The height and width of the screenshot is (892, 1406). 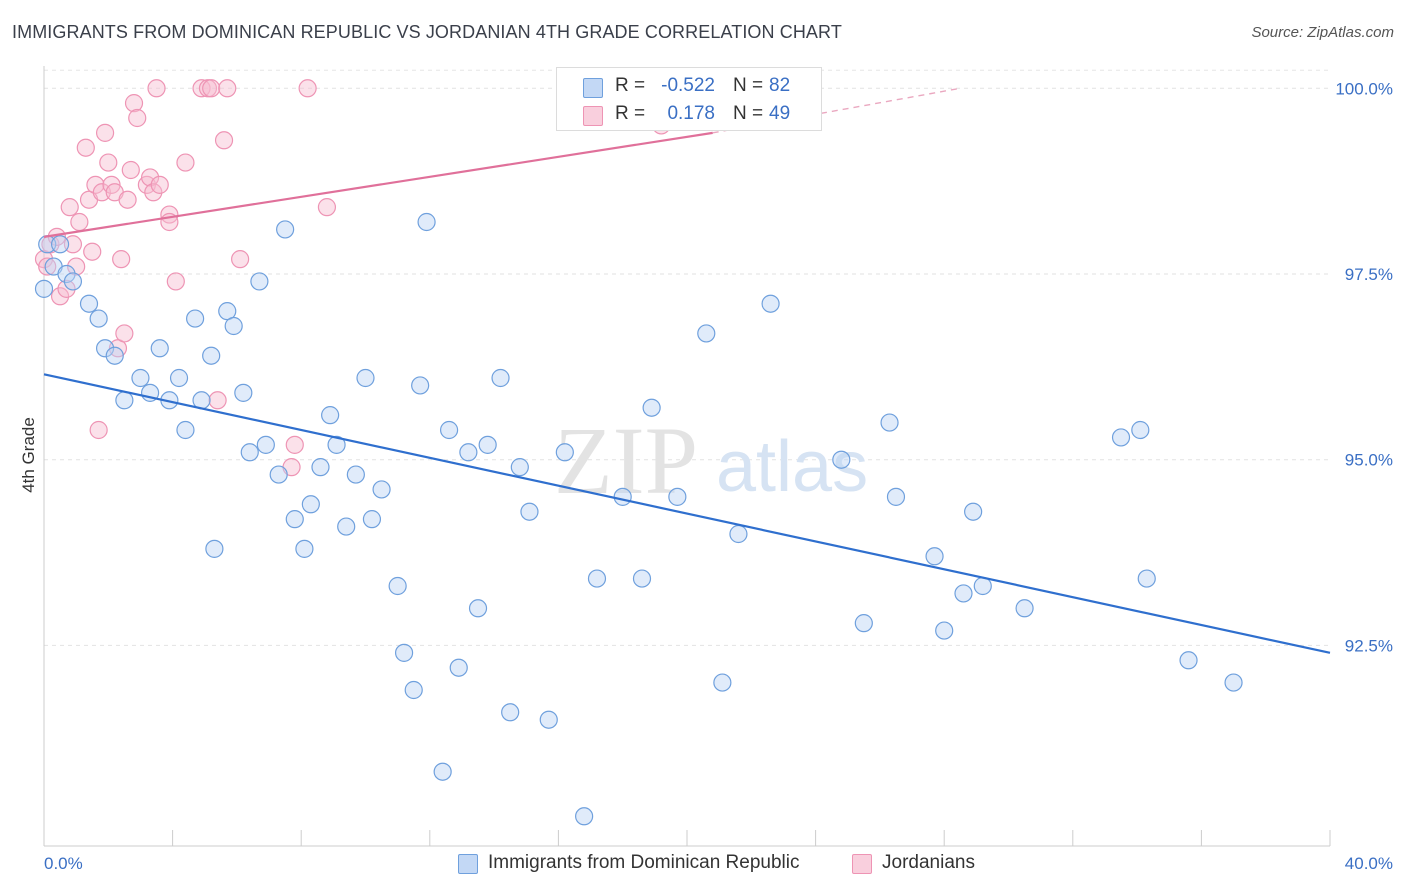 What do you see at coordinates (1369, 460) in the screenshot?
I see `y-tick-label: 95.0%` at bounding box center [1369, 460].